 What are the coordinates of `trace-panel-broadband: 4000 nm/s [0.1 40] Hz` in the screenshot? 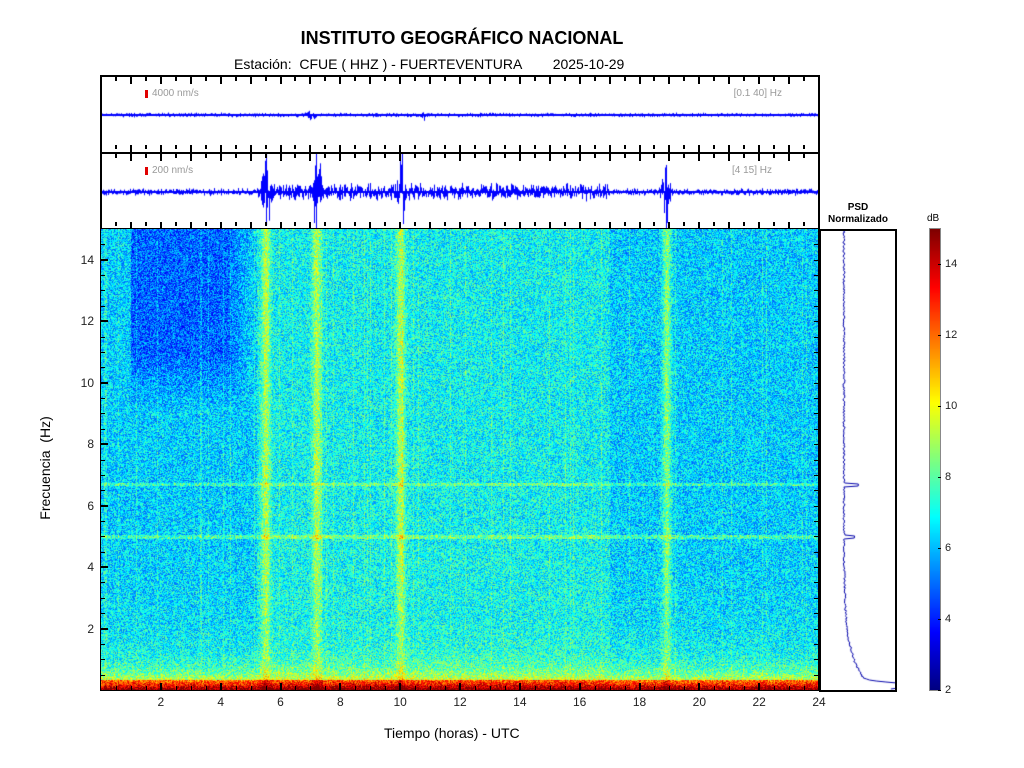 It's located at (460, 114).